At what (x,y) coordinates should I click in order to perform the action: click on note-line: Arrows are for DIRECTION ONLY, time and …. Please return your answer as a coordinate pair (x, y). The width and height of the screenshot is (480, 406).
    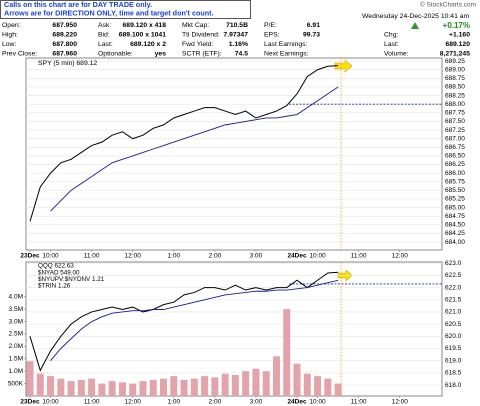
    Looking at the image, I should click on (109, 12).